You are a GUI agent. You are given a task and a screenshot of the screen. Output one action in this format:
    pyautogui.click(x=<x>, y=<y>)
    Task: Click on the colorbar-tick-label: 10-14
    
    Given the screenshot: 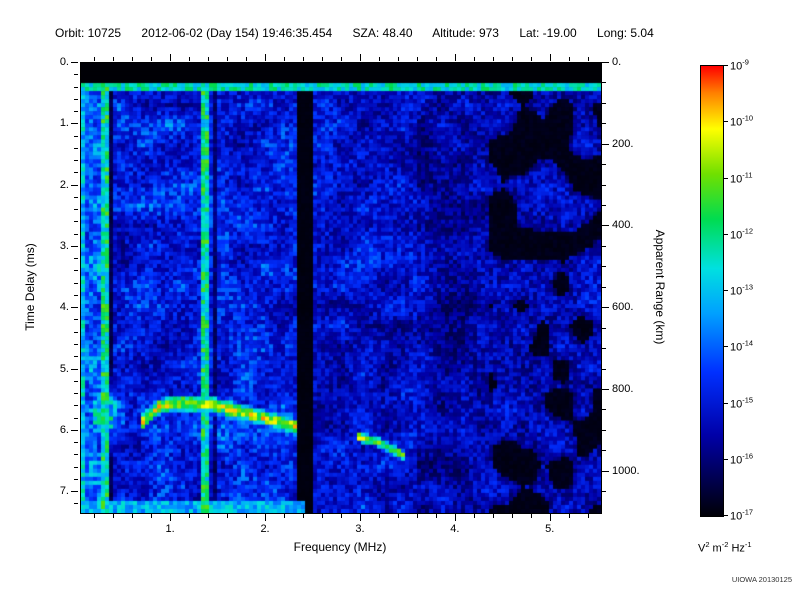 What is the action you would take?
    pyautogui.click(x=742, y=346)
    